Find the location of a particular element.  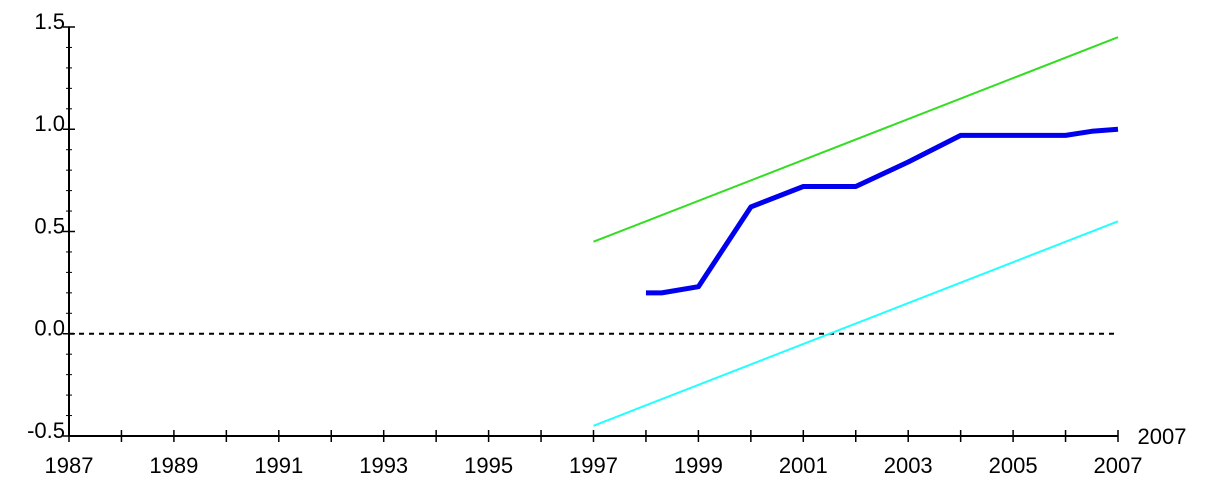

x-tick-label: 1999 is located at coordinates (698, 465).